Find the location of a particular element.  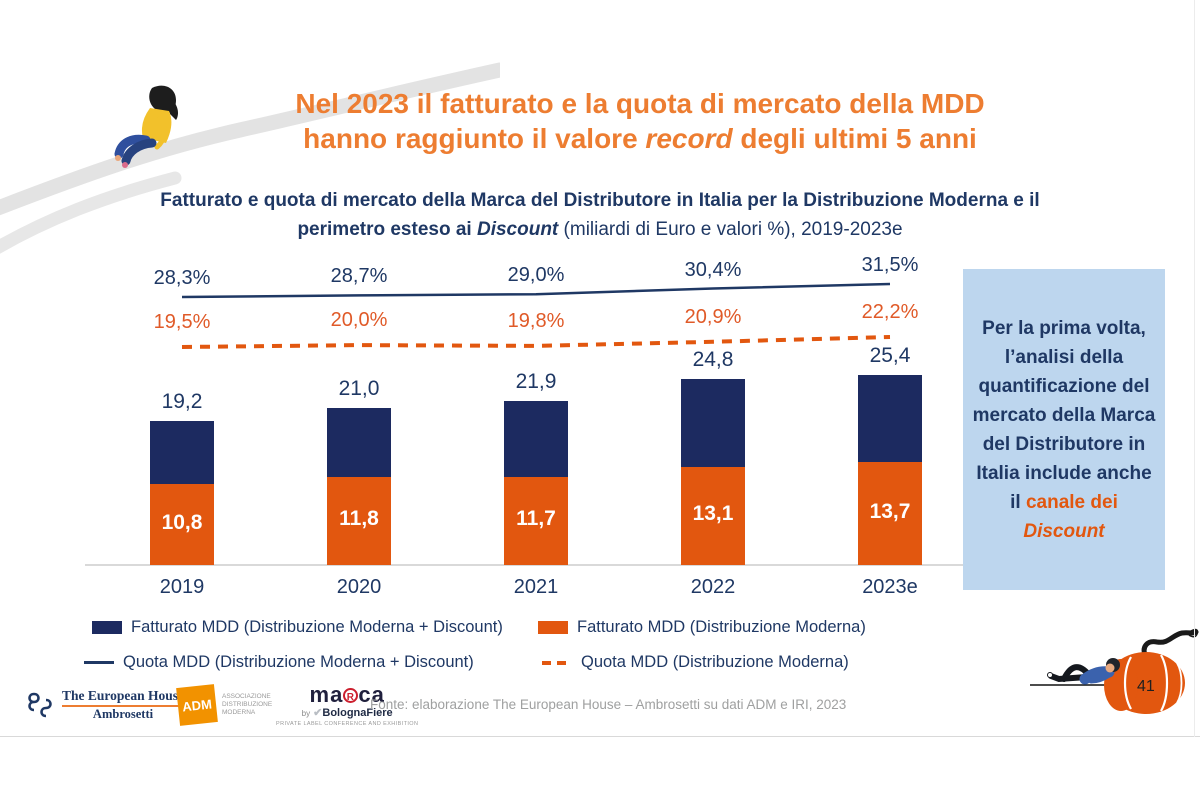

adm-caption: ASSOCIAZIONE DISTRIBUZIONE MODERNA is located at coordinates (258, 705).